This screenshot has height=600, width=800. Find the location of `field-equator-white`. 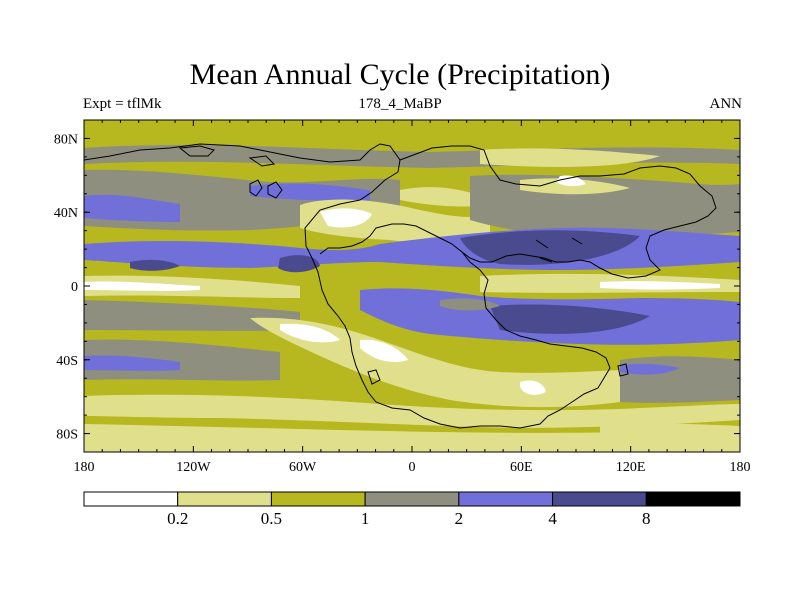

field-equator-white is located at coordinates (142, 286).